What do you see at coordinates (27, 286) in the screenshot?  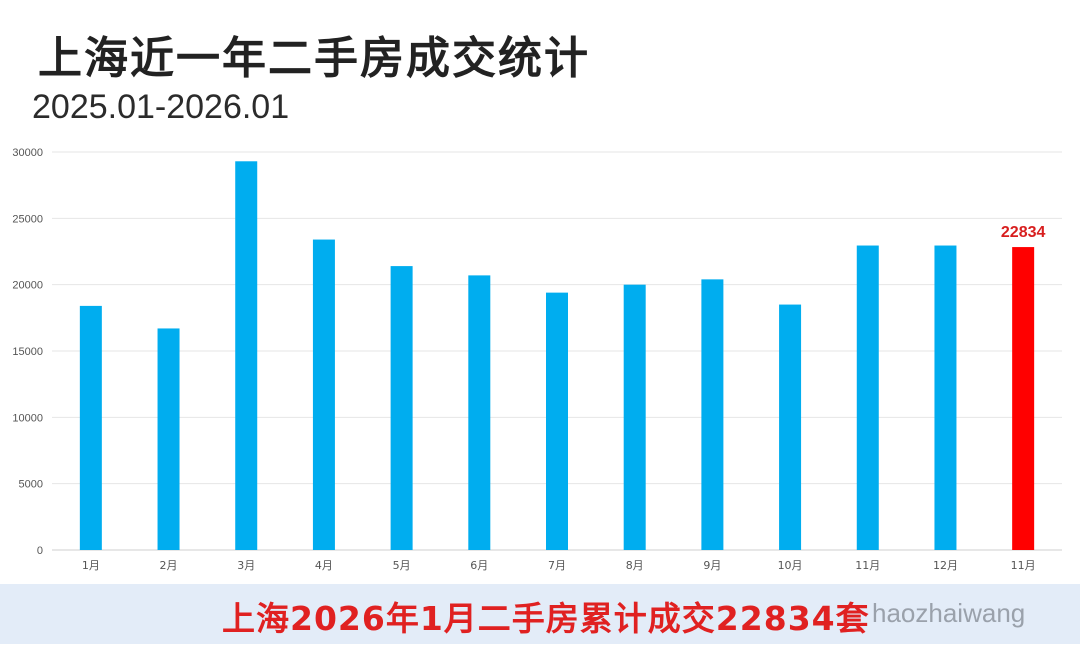 I see `y-tick-label: 20000` at bounding box center [27, 286].